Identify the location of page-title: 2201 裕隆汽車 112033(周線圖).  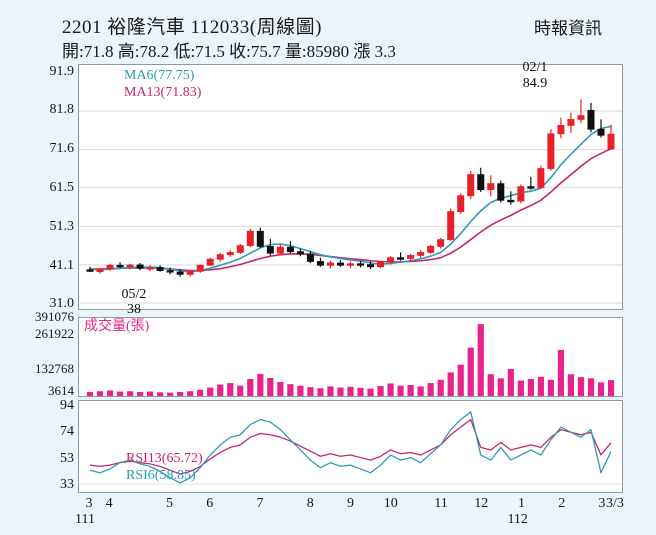
(192, 27).